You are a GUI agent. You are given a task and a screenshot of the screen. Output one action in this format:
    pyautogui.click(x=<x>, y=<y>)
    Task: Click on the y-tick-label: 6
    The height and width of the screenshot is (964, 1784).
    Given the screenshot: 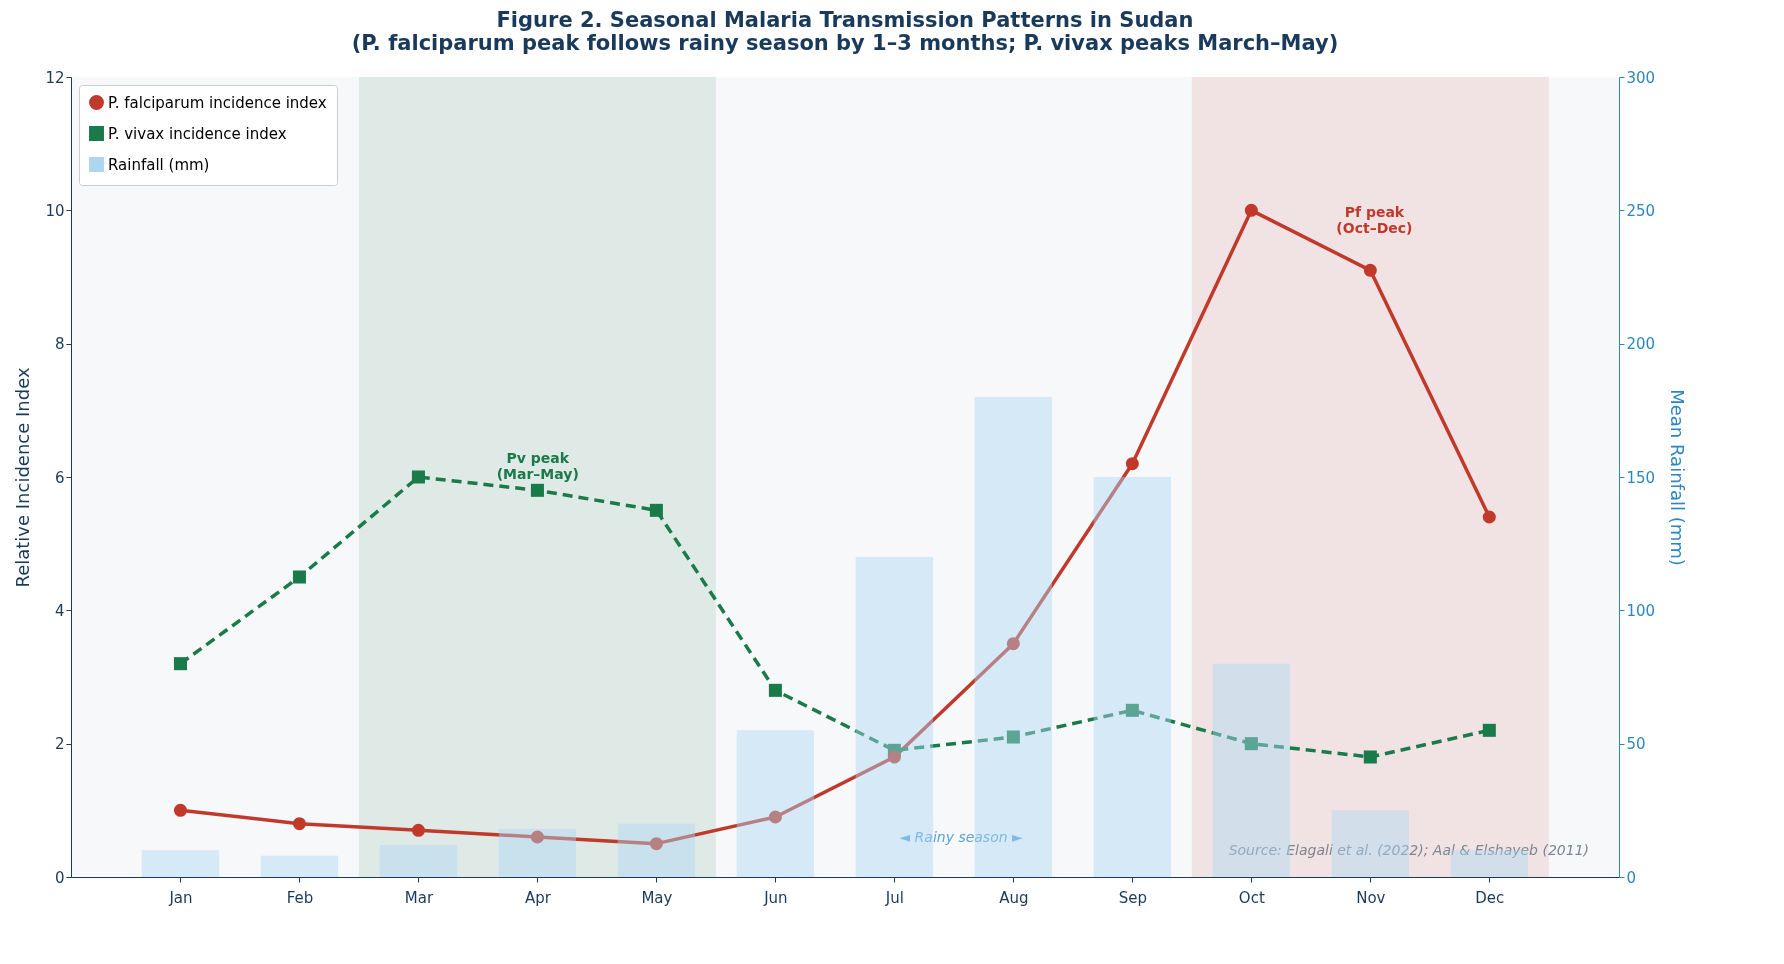 What is the action you would take?
    pyautogui.click(x=59, y=477)
    